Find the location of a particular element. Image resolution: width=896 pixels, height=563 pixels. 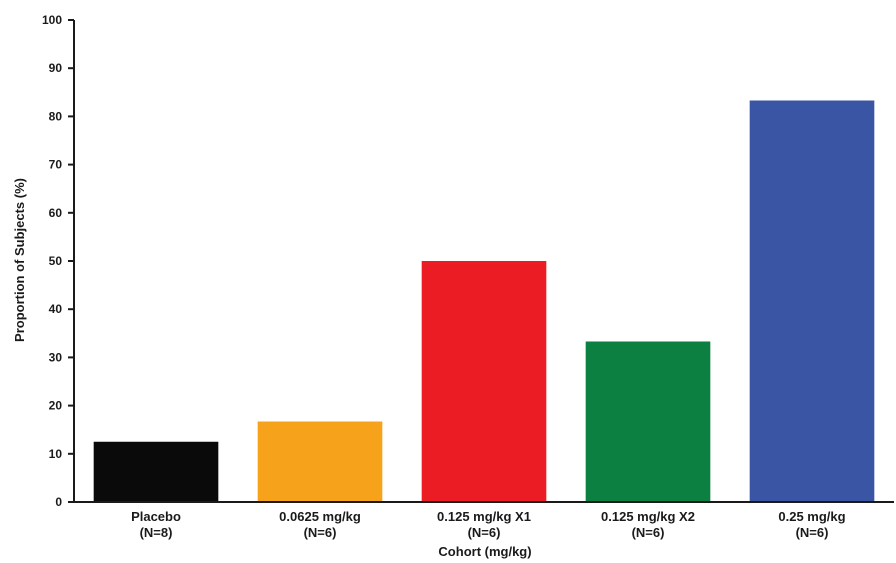

y-tick-label: 50 is located at coordinates (56, 261).